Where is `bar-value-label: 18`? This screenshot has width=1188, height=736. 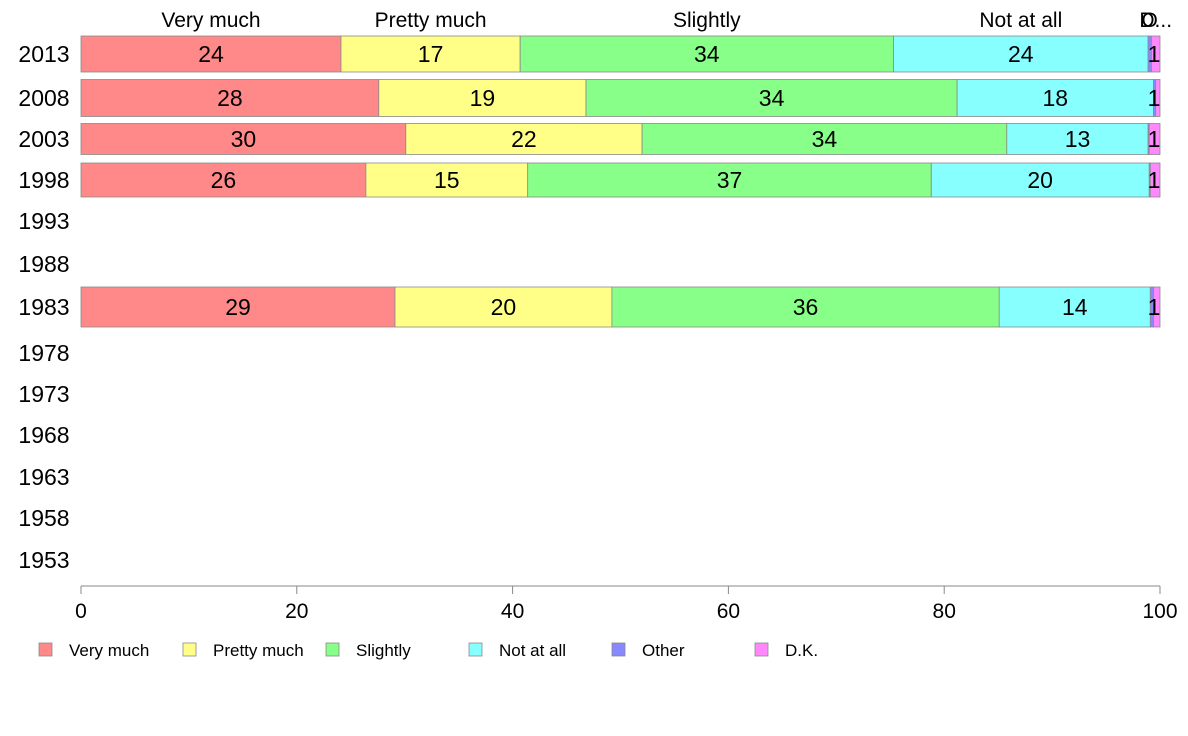 bar-value-label: 18 is located at coordinates (1056, 98).